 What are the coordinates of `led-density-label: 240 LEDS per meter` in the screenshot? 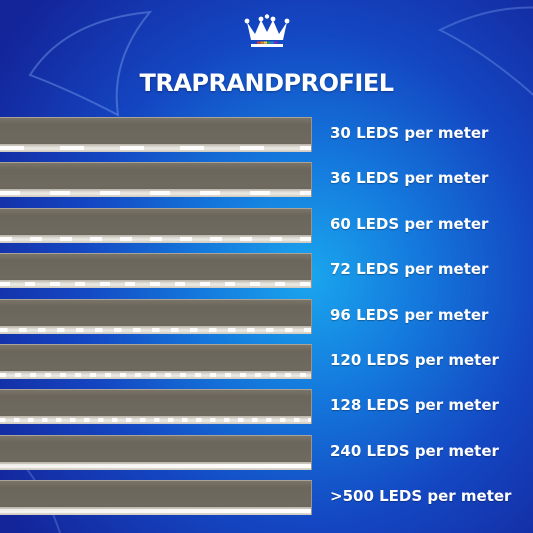 It's located at (414, 450).